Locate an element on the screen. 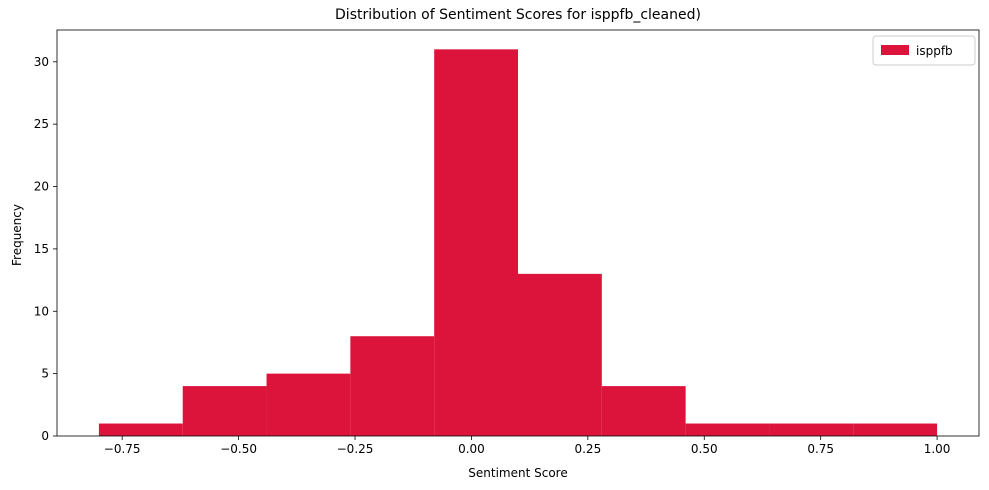  y-tick-label: 10 is located at coordinates (41, 311).